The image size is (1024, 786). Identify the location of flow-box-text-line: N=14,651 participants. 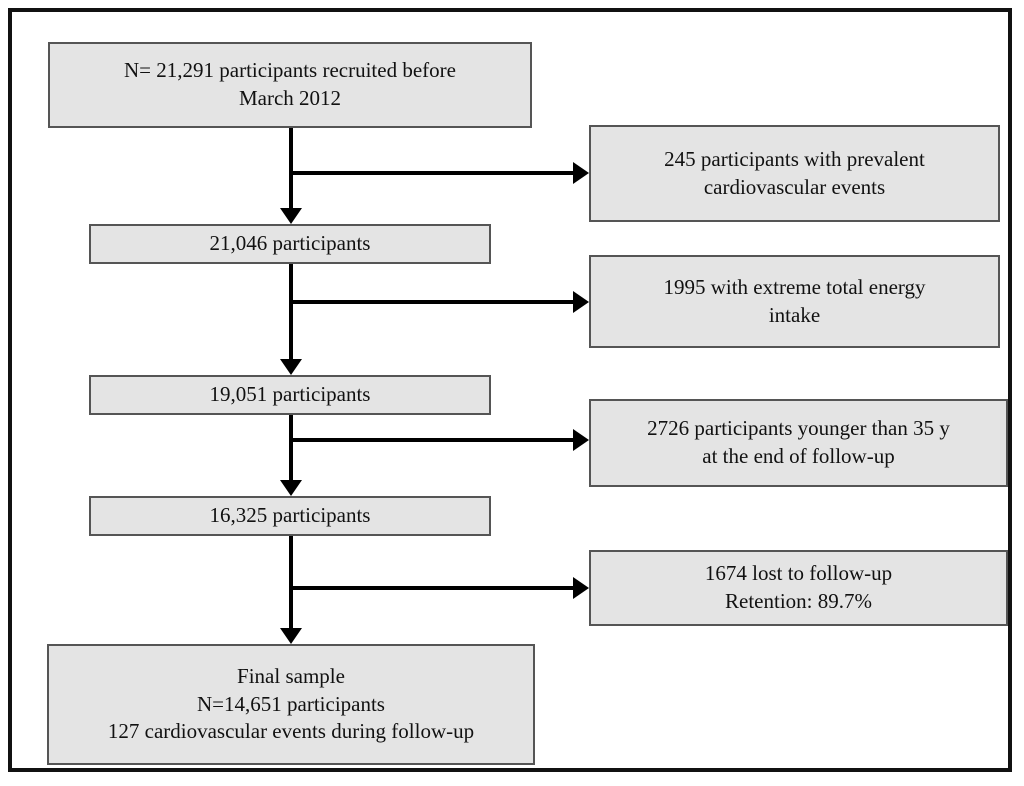
(291, 703).